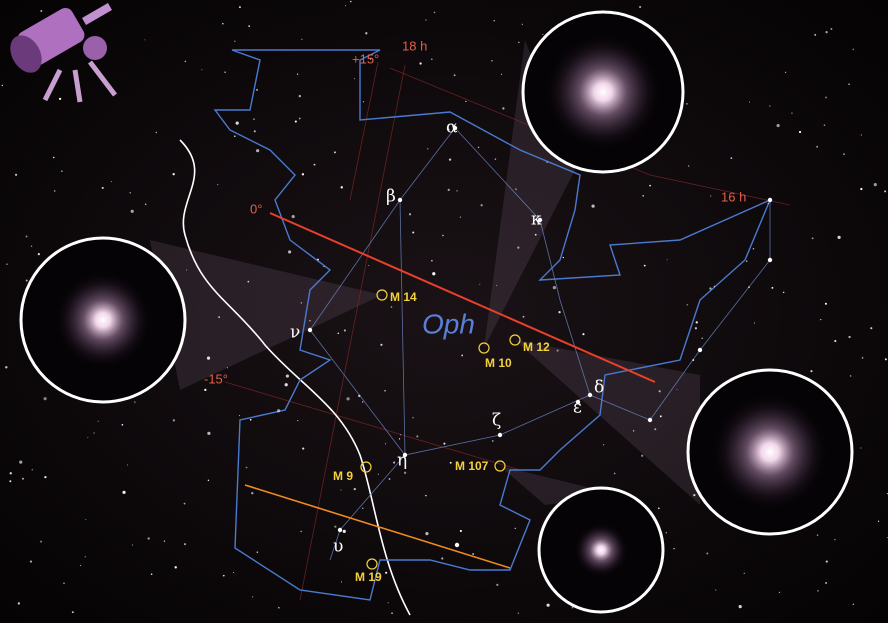  I want to click on object-label: M 12, so click(536, 347).